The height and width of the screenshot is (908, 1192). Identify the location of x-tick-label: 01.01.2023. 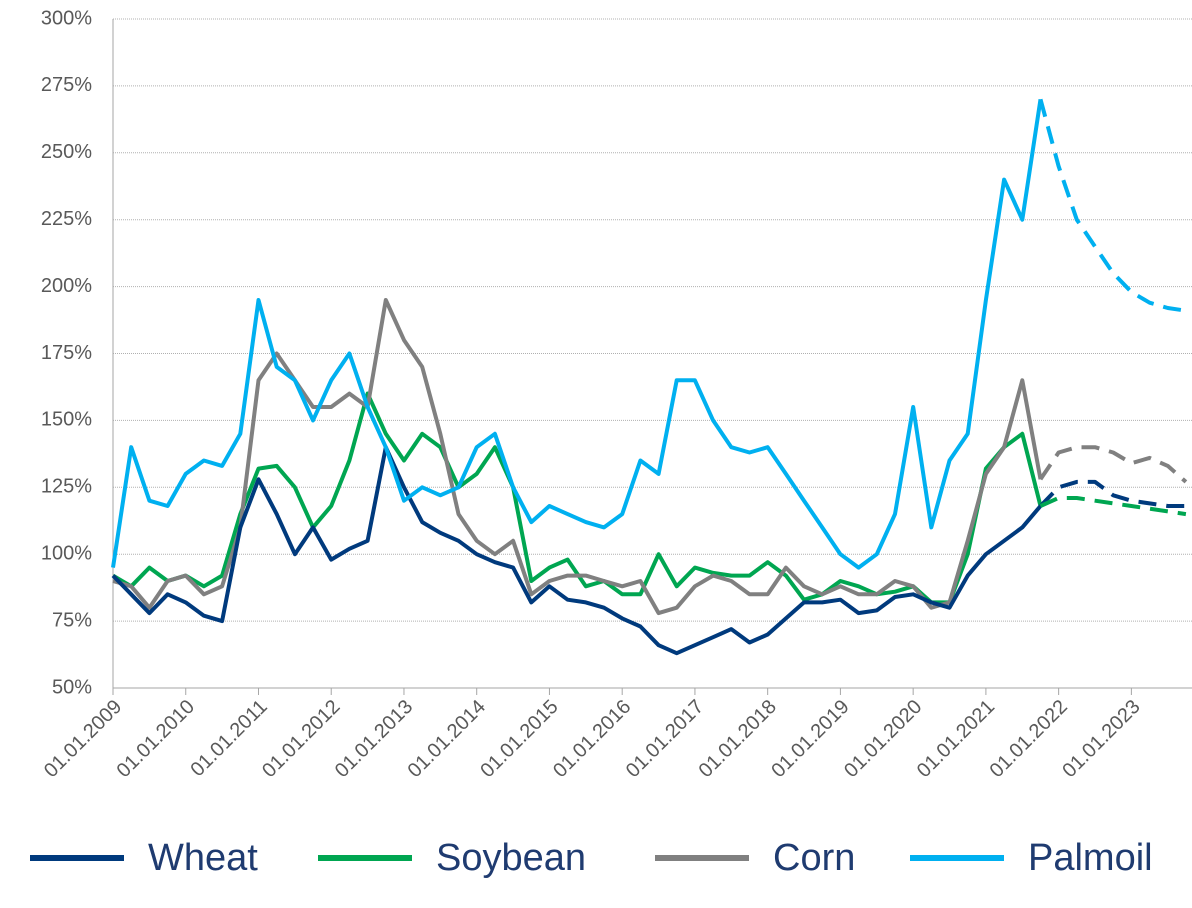
(1101, 739).